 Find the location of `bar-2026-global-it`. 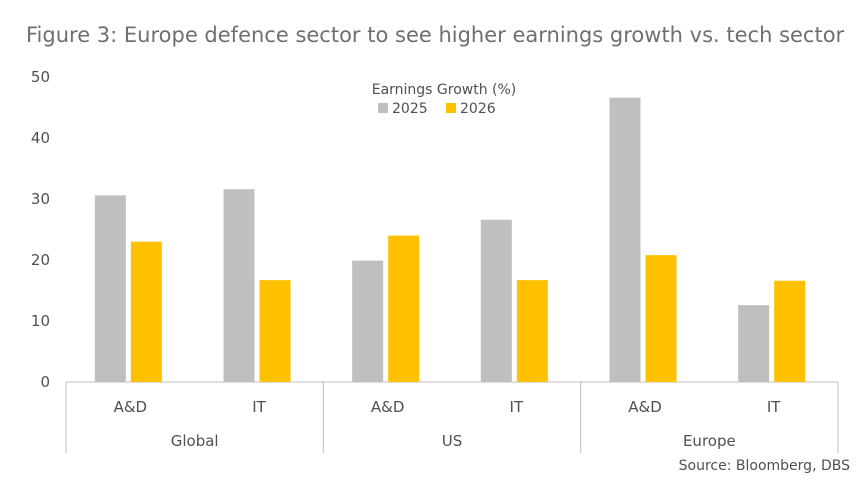

bar-2026-global-it is located at coordinates (275, 331).